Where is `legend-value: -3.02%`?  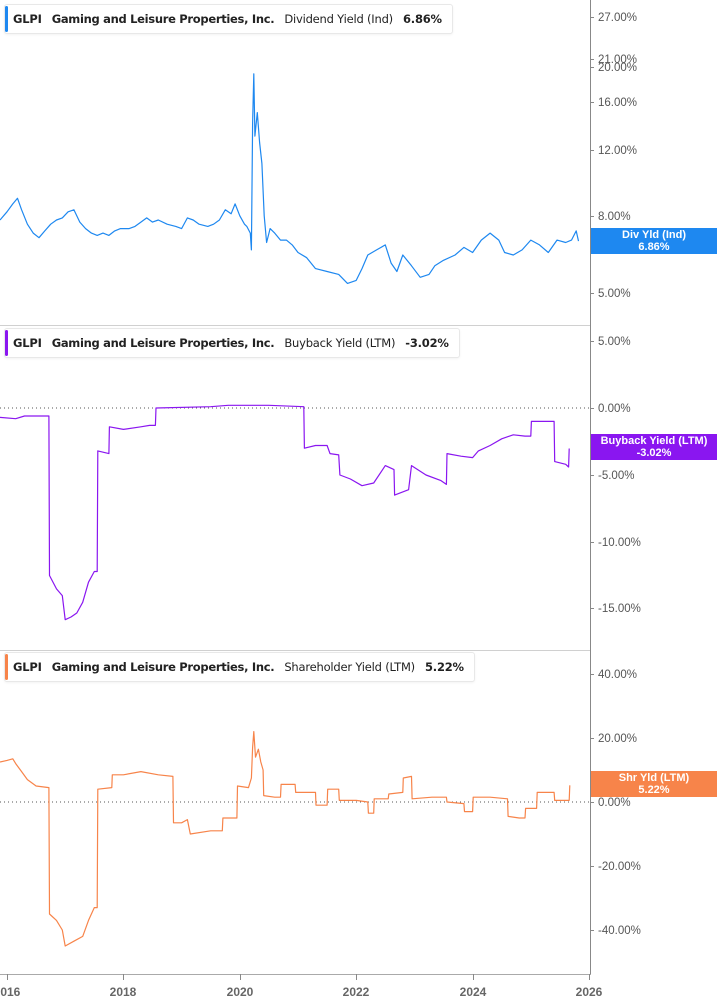 legend-value: -3.02% is located at coordinates (427, 343).